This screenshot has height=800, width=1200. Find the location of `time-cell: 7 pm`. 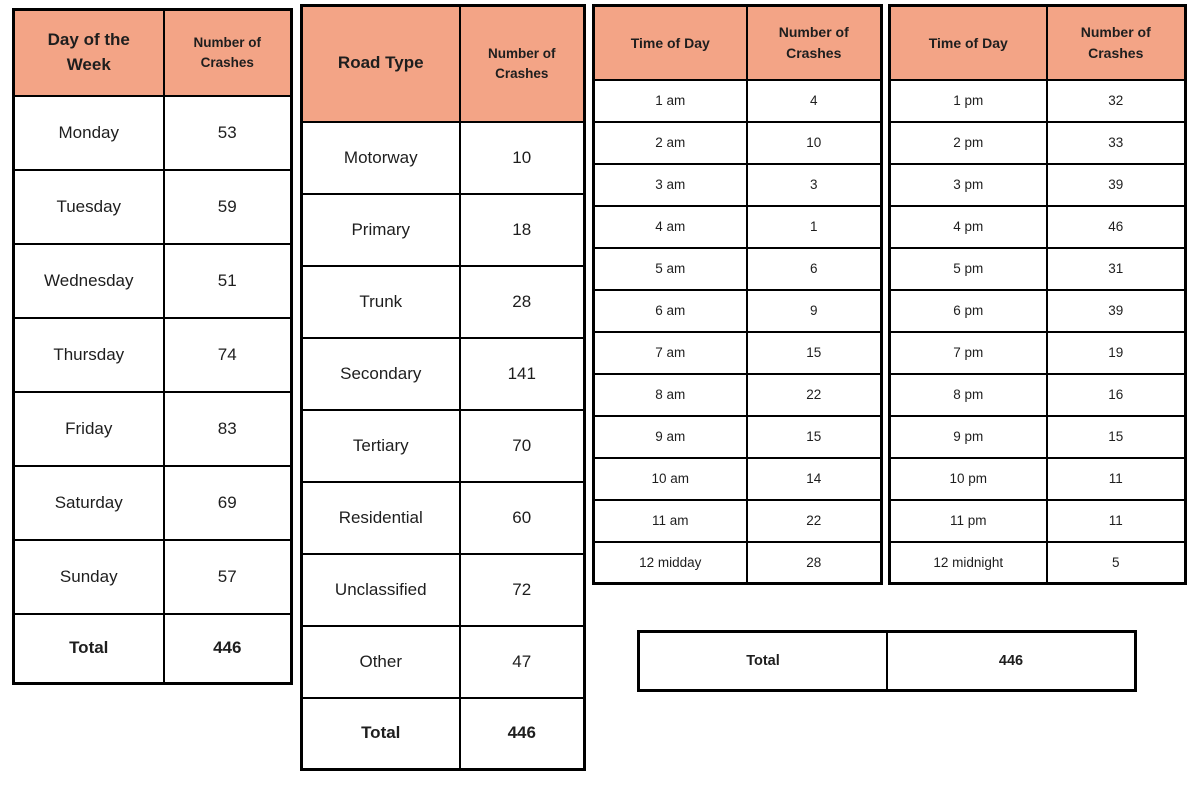

time-cell: 7 pm is located at coordinates (968, 352).